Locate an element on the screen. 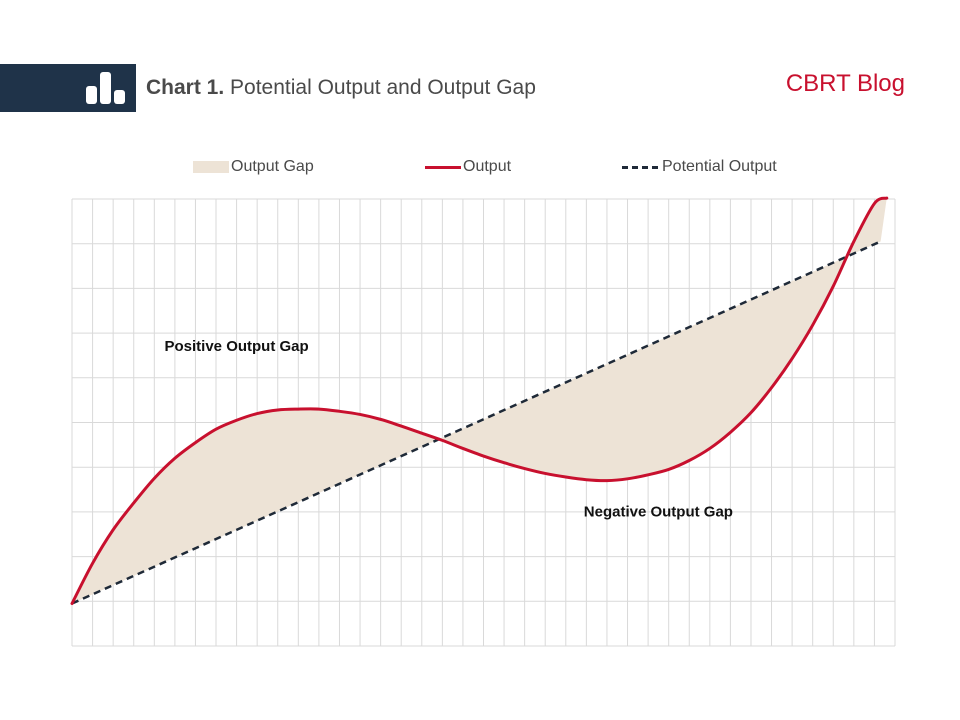  annotation-positive-gap: Positive Output Gap is located at coordinates (237, 346).